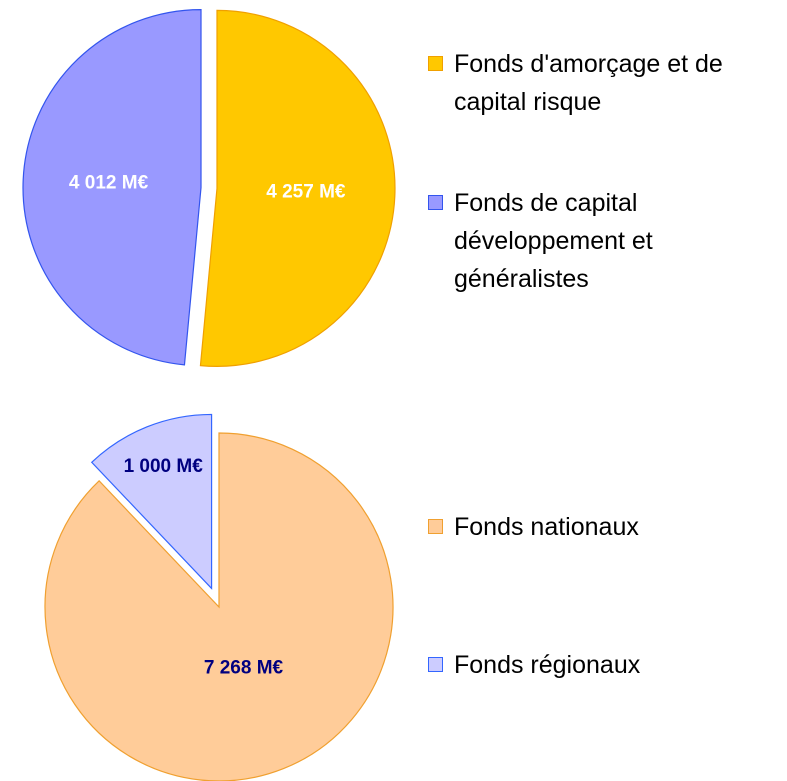 This screenshot has width=787, height=781. I want to click on value-label: 7 268 M€, so click(244, 667).